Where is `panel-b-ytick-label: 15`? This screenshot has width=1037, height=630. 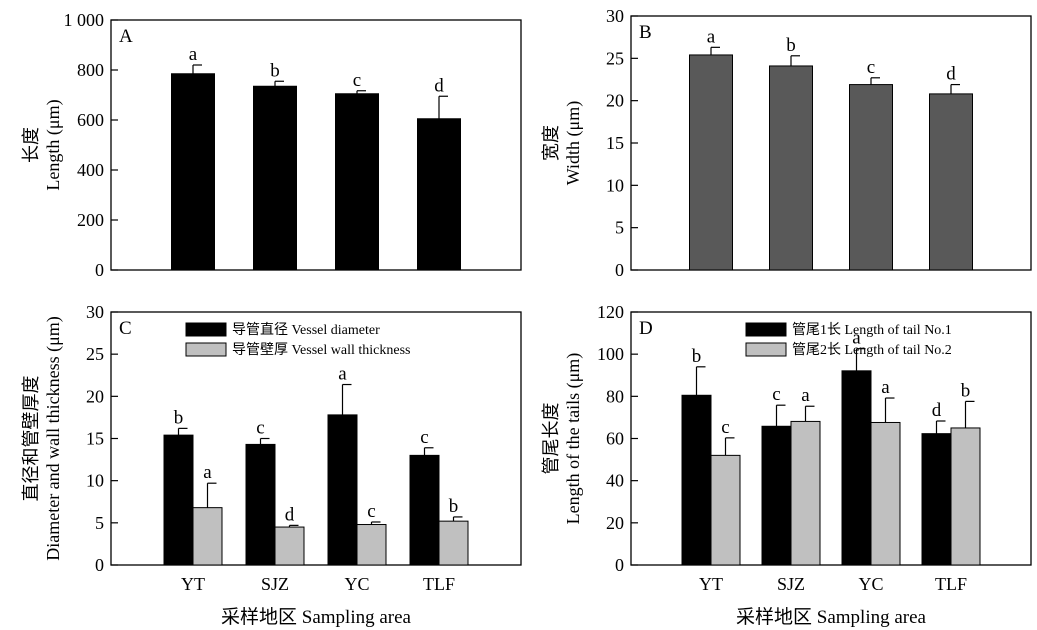 panel-b-ytick-label: 15 is located at coordinates (615, 143).